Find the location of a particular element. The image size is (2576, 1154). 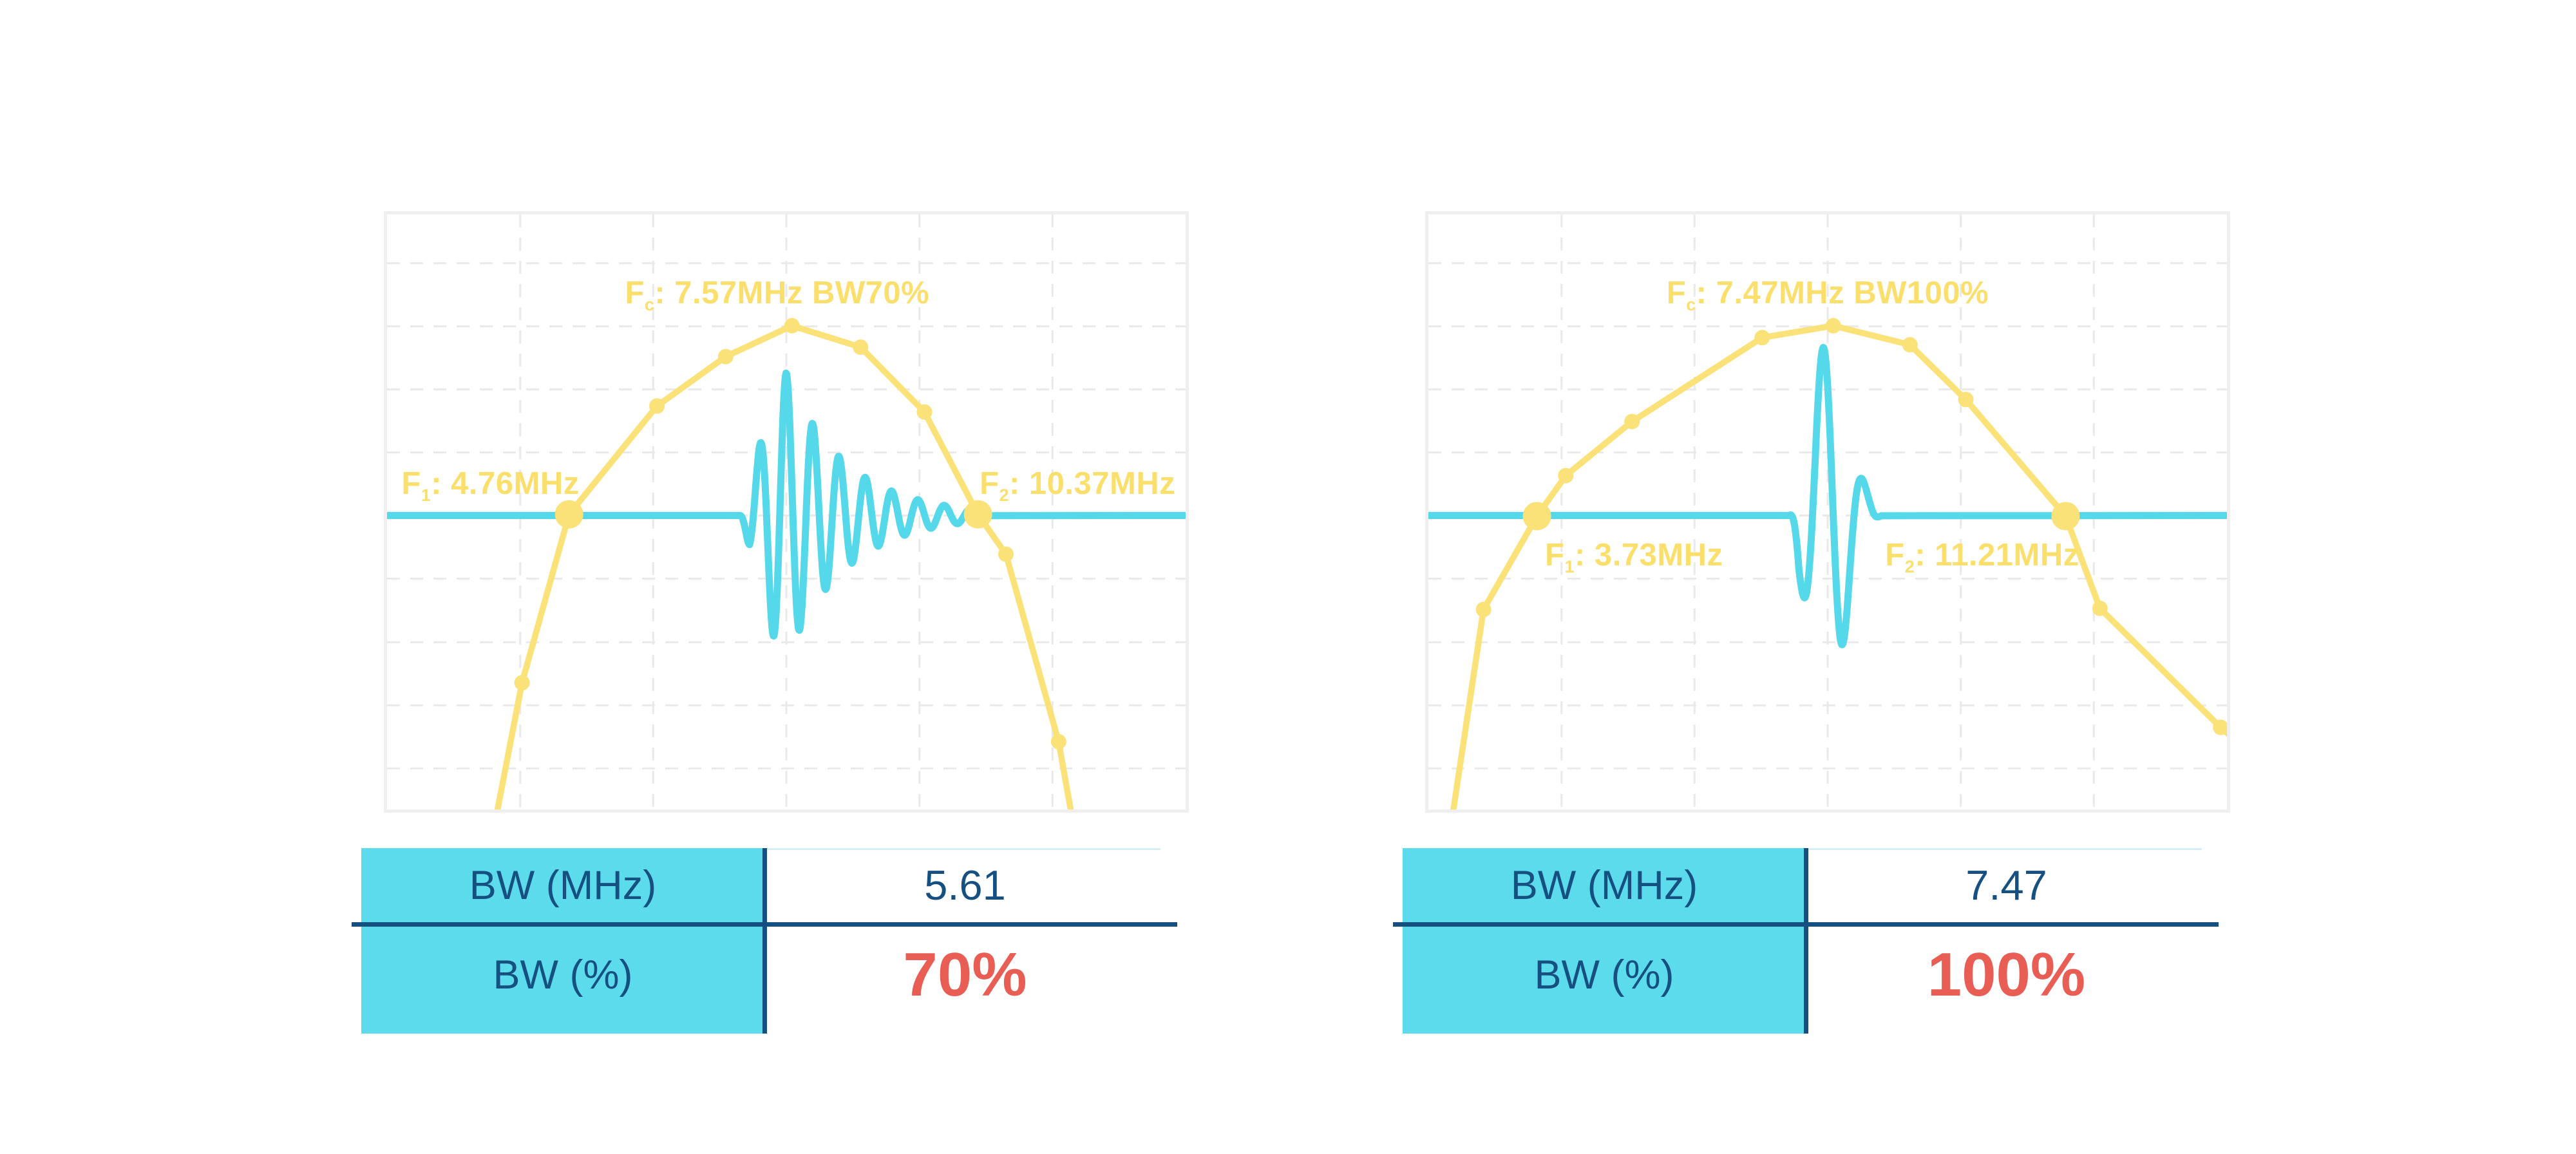

table-value-bw-mhz: 5.61 is located at coordinates (965, 885).